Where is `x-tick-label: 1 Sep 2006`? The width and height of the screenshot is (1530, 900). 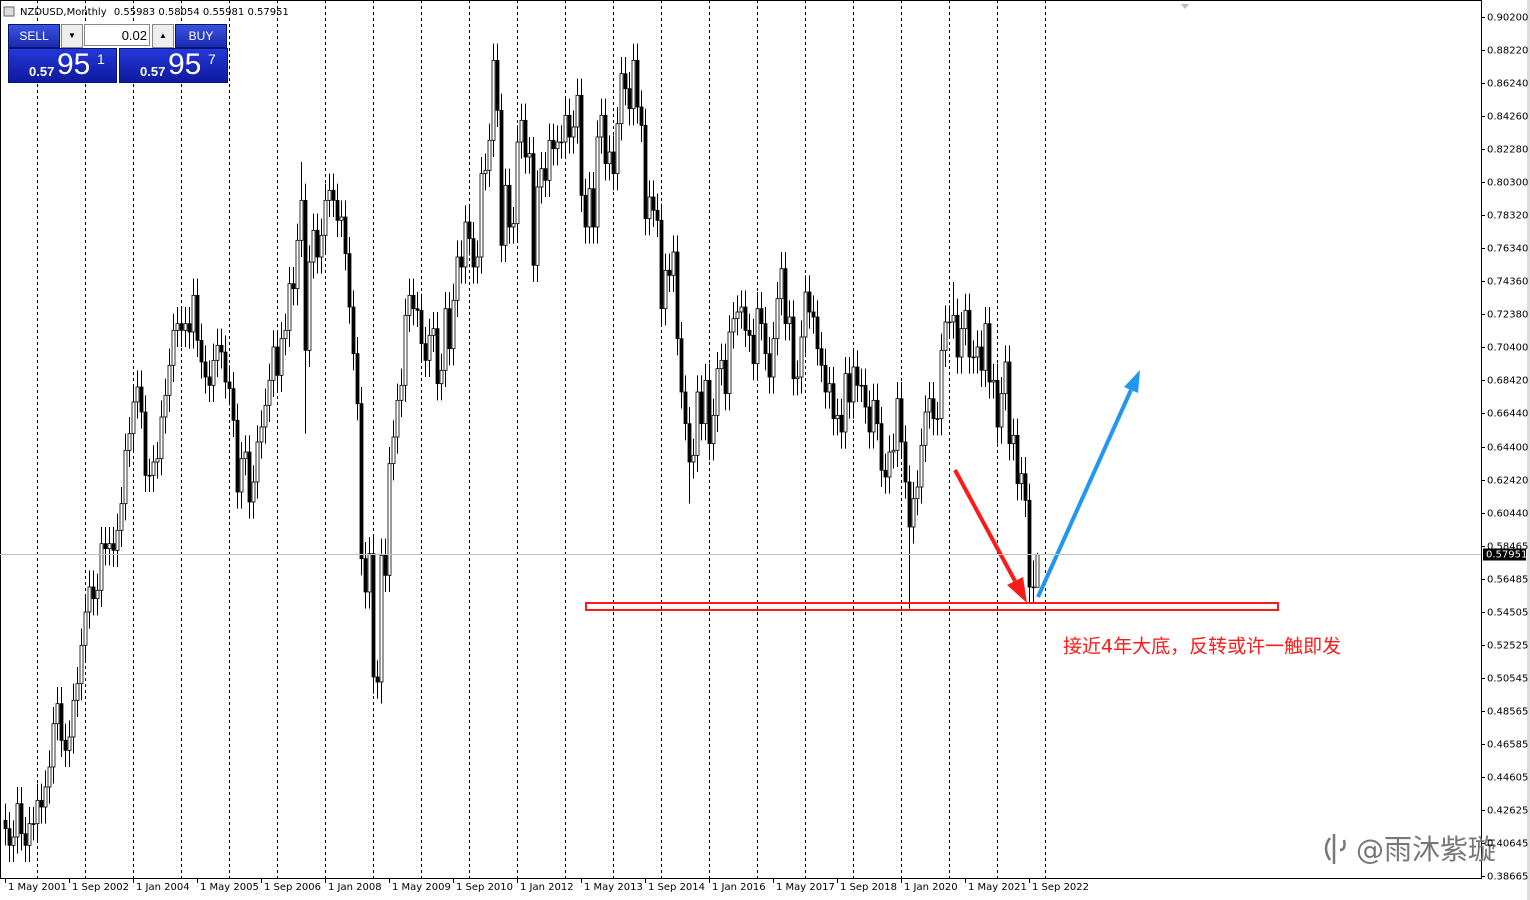
x-tick-label: 1 Sep 2006 is located at coordinates (292, 887).